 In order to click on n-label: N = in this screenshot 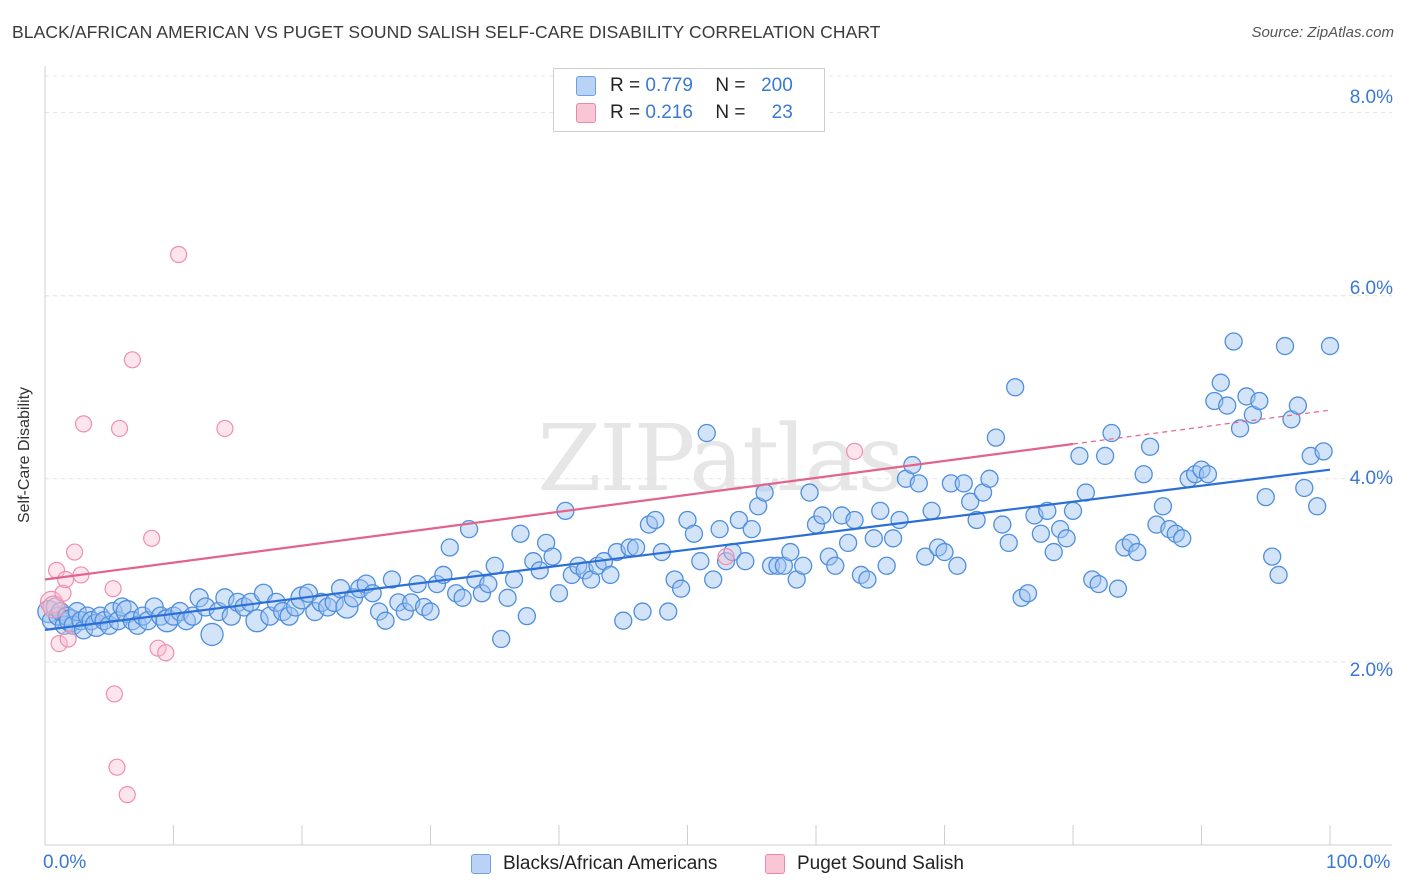, I will do `click(730, 112)`.